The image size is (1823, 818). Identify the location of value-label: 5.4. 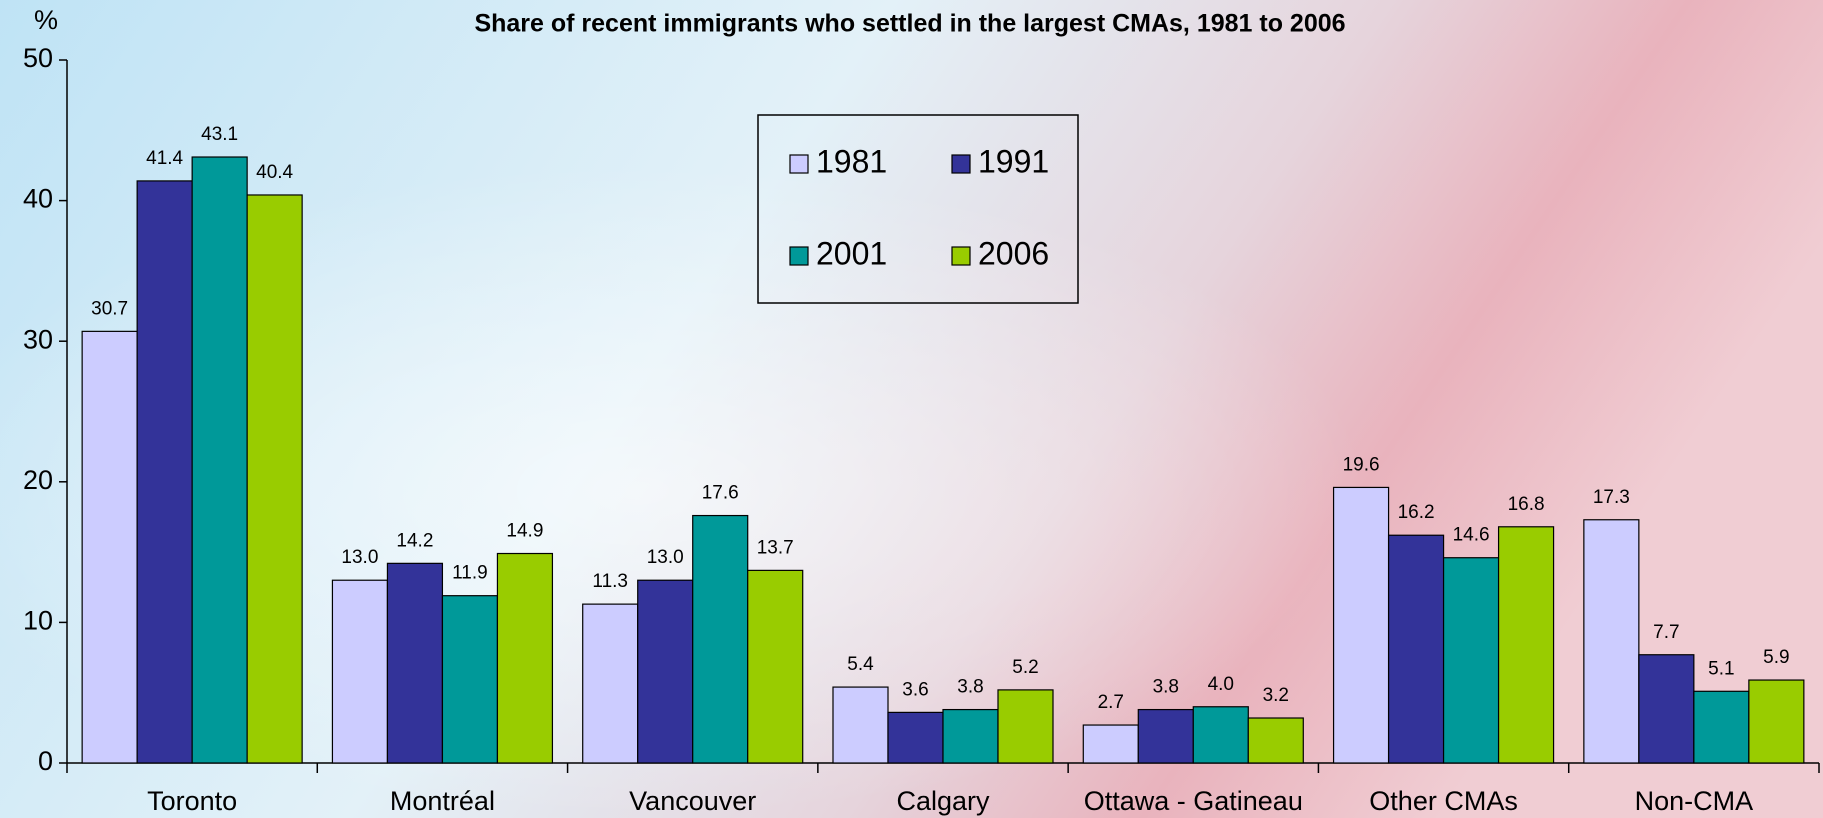
(860, 664).